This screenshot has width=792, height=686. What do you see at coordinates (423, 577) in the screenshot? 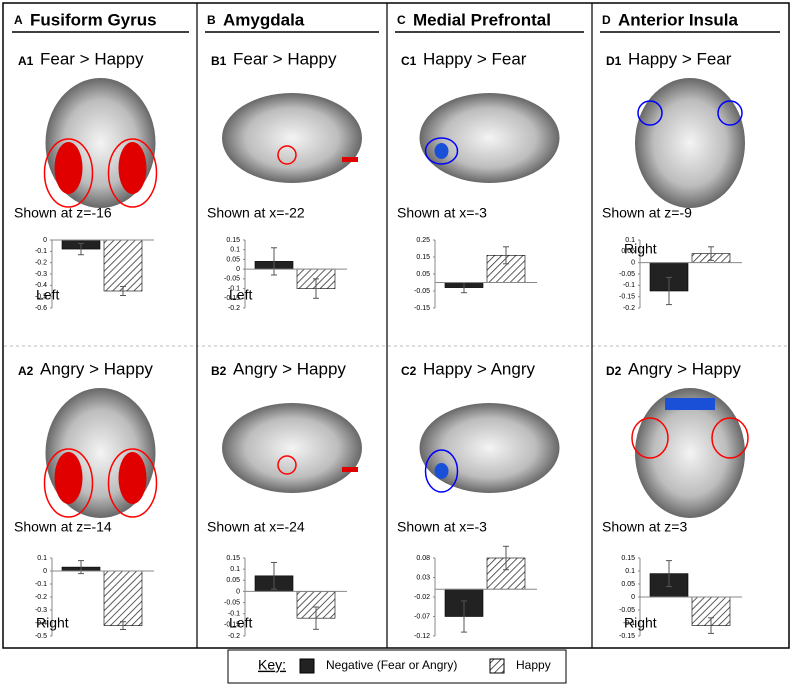
I see `y-tick-label: 0.03` at bounding box center [423, 577].